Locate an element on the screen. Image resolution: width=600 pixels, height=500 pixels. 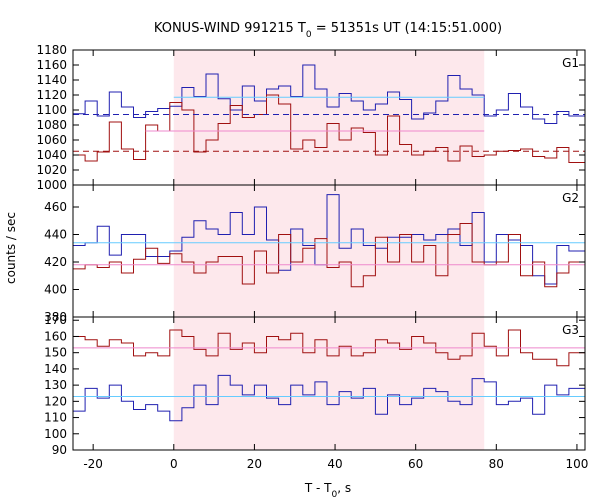
x-tick-label-0: 0 is located at coordinates (174, 464).